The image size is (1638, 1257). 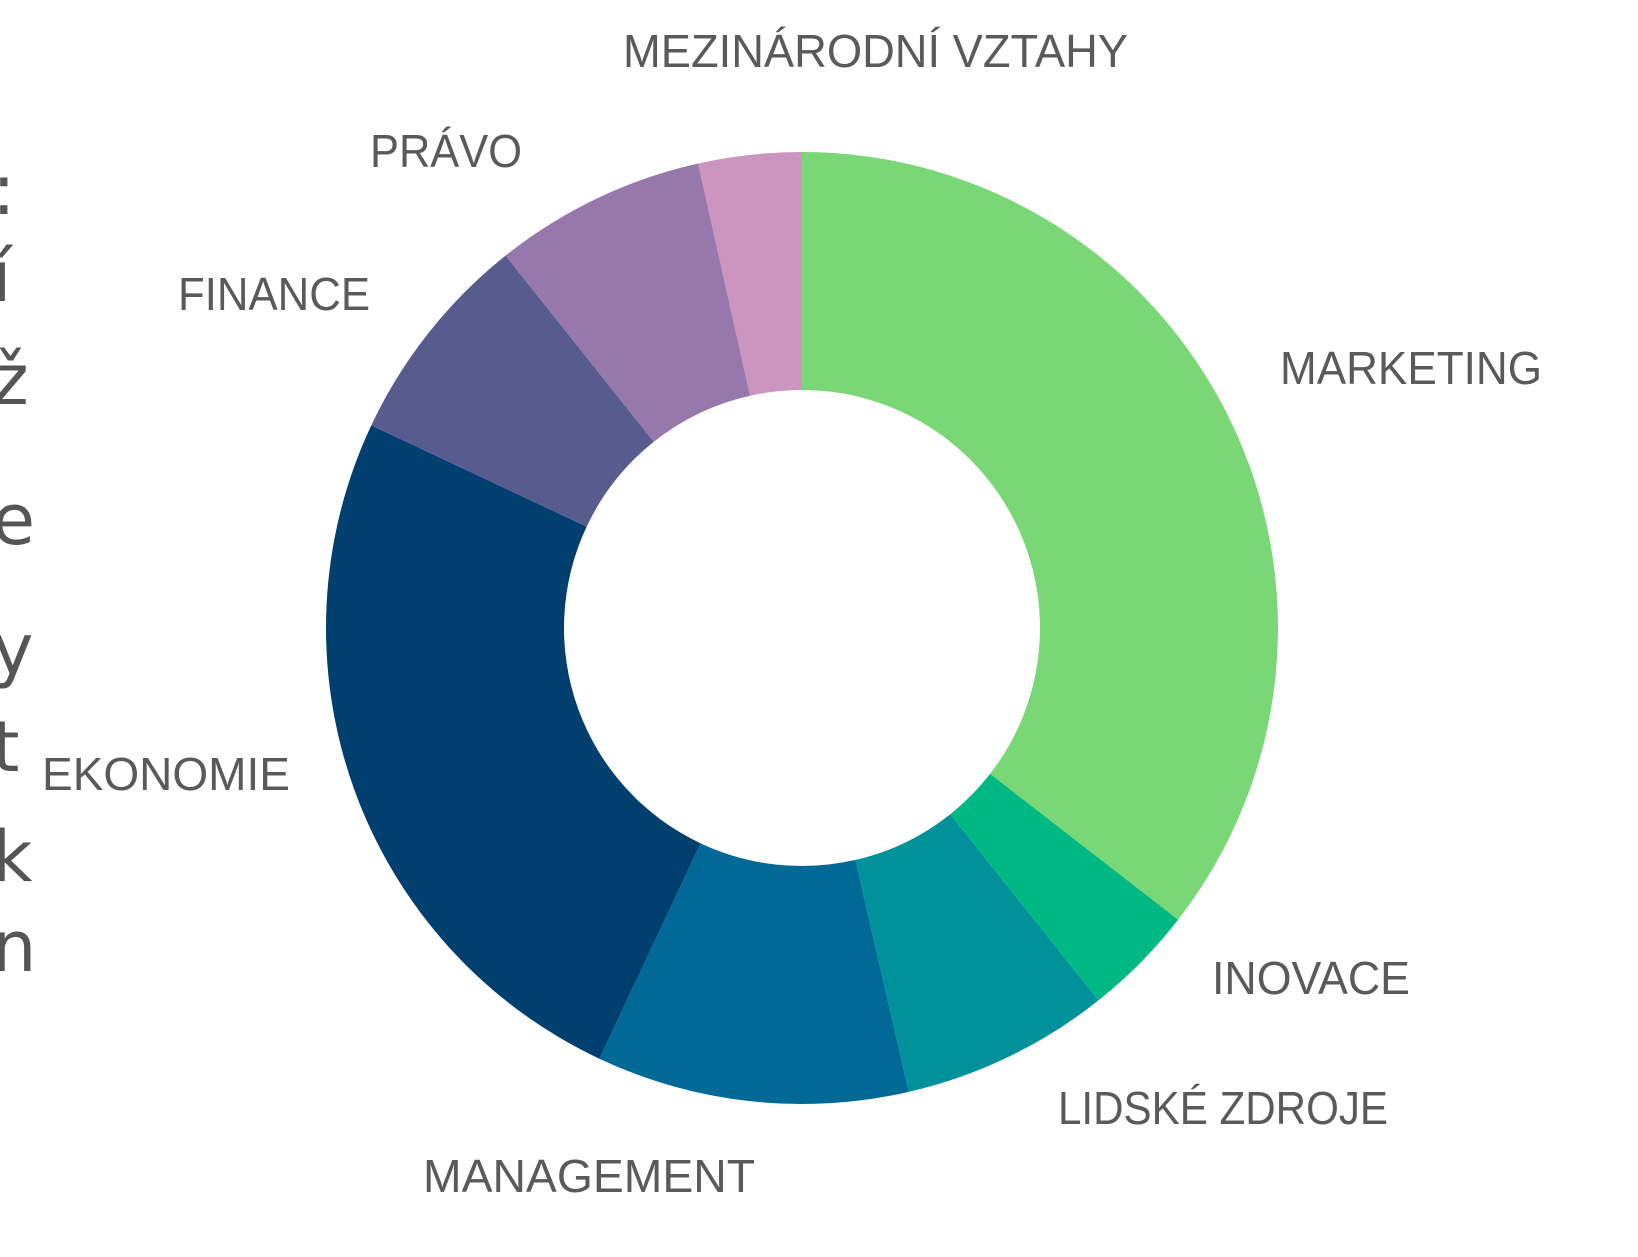 I want to click on cropped-text: í, so click(x=7, y=277).